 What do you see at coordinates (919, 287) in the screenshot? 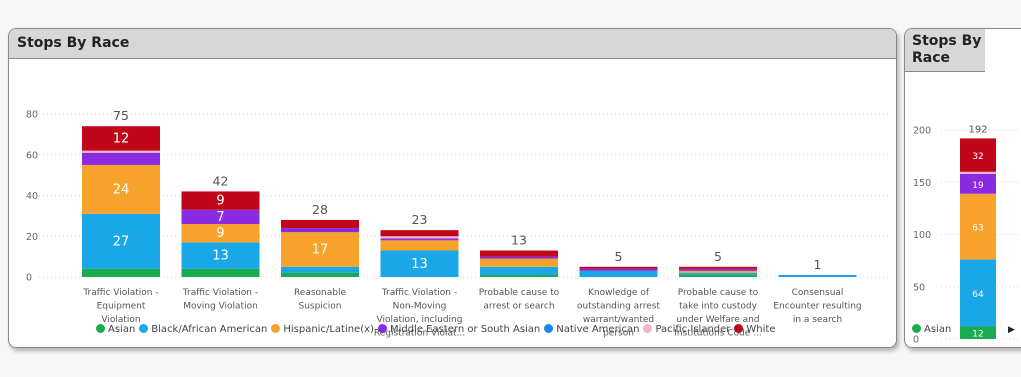
I see `y-tick-label: 50` at bounding box center [919, 287].